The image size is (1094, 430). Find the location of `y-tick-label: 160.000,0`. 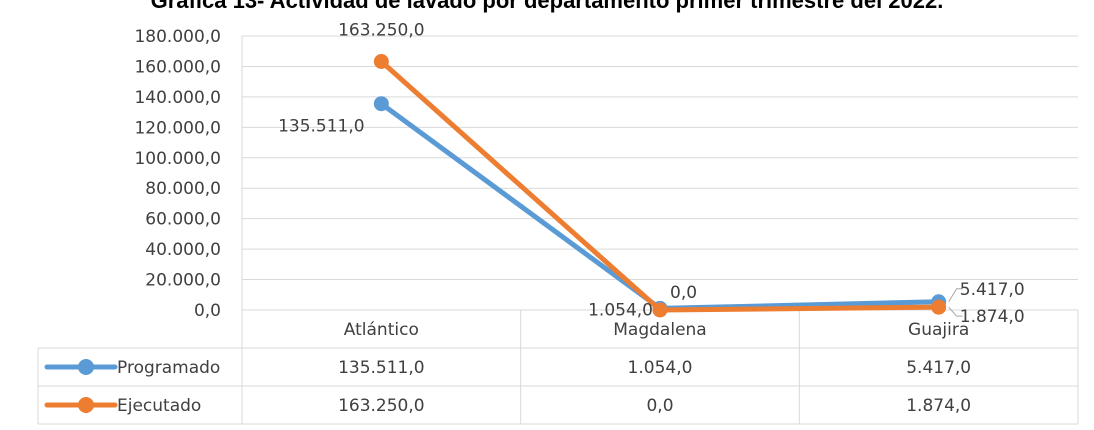

y-tick-label: 160.000,0 is located at coordinates (177, 67).